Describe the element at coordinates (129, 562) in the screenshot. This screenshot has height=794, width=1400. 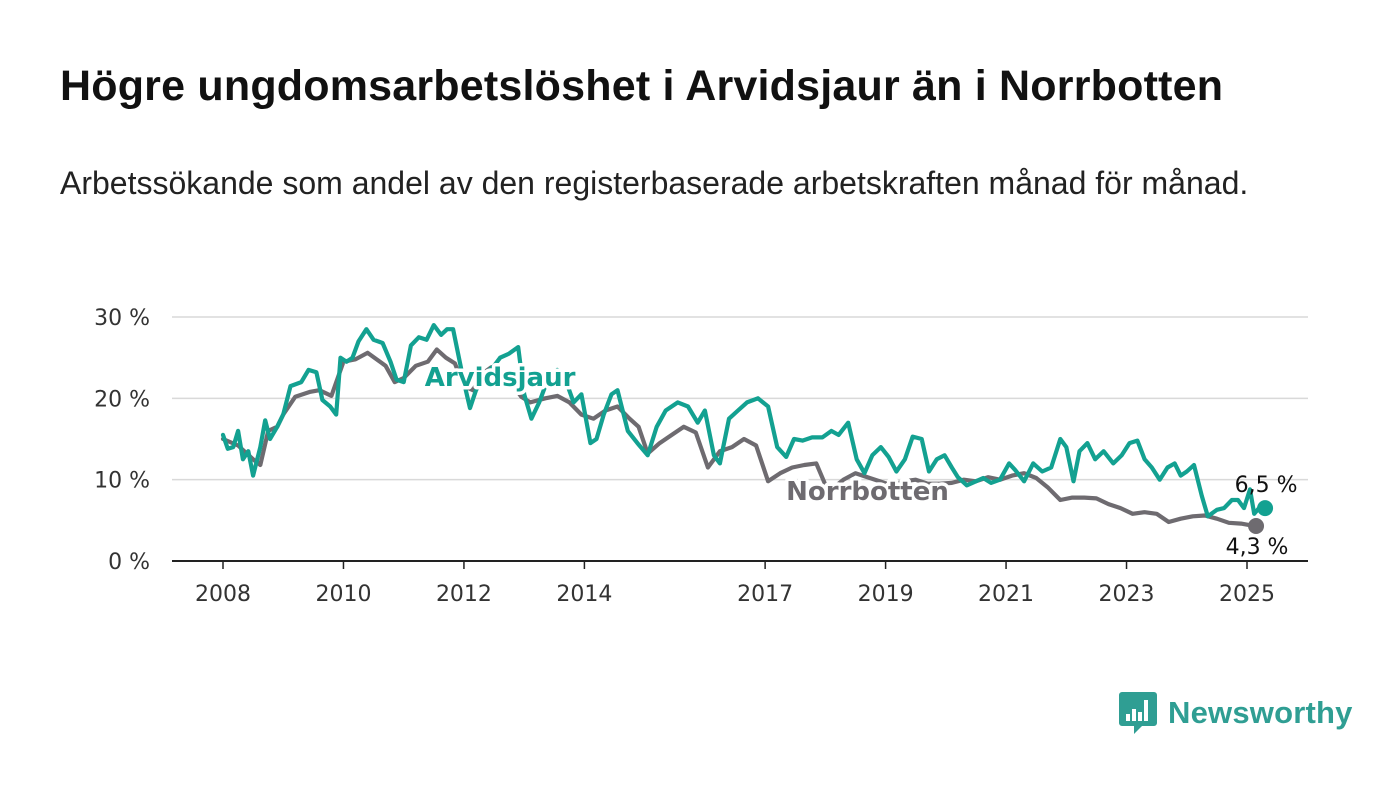
I see `y-tick-label: 0 %` at that location.